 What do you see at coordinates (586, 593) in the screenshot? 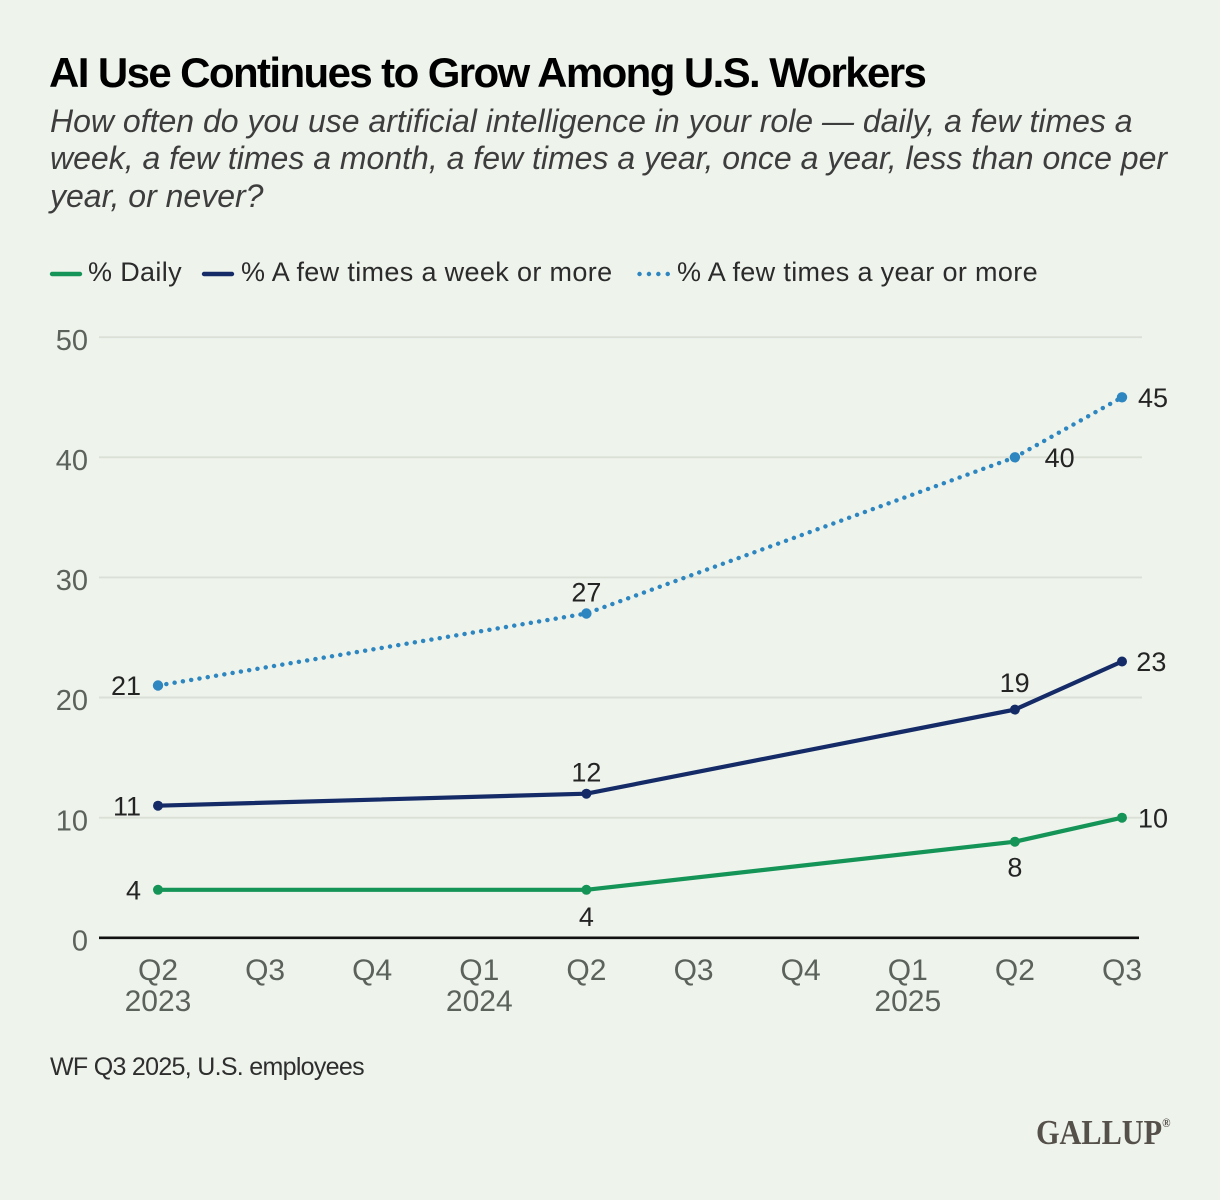
I see `svg-text: 27` at bounding box center [586, 593].